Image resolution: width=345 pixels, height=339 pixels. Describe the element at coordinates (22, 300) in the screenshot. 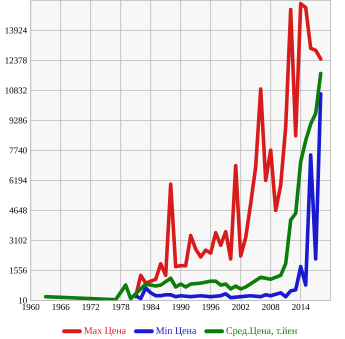

I see `y-tick-label: 10` at that location.